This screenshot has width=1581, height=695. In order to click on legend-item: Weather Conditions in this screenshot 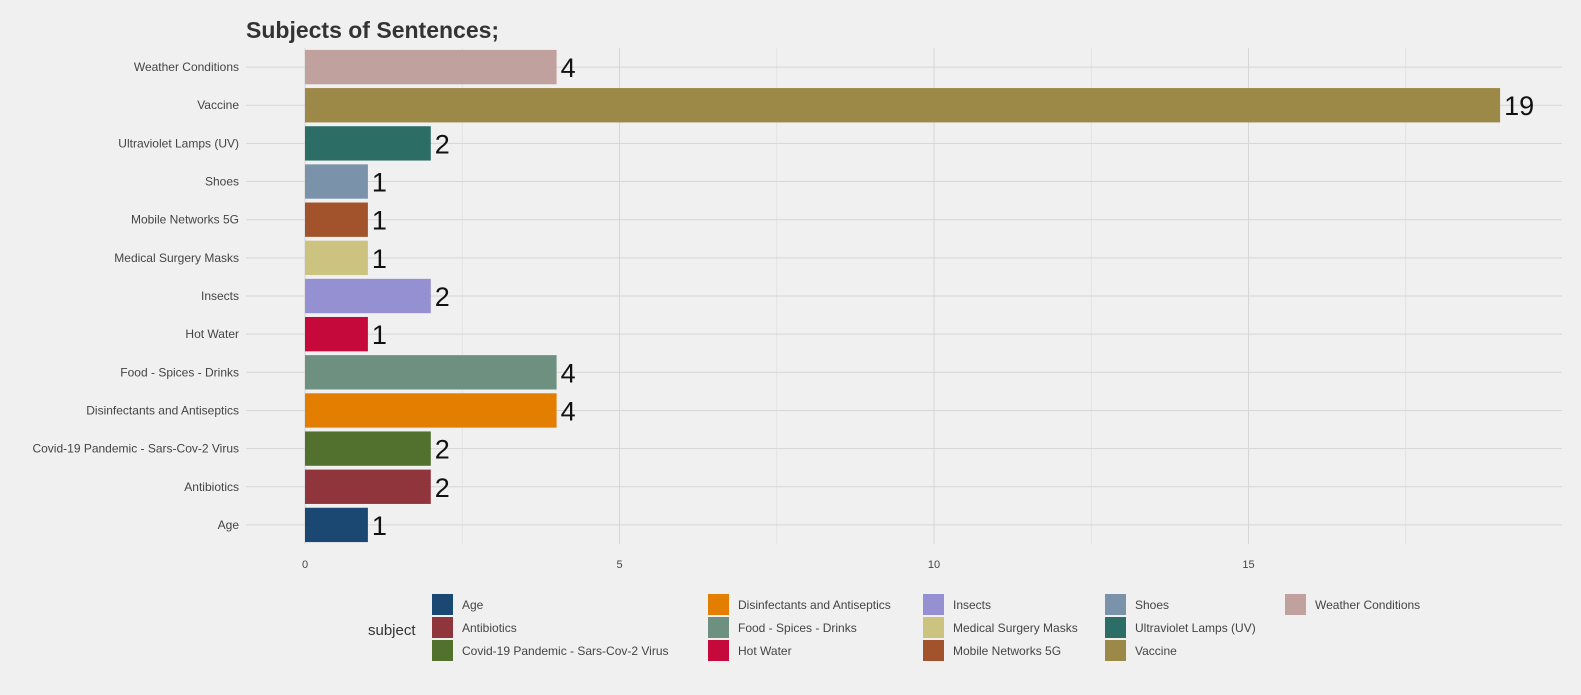, I will do `click(1352, 604)`.